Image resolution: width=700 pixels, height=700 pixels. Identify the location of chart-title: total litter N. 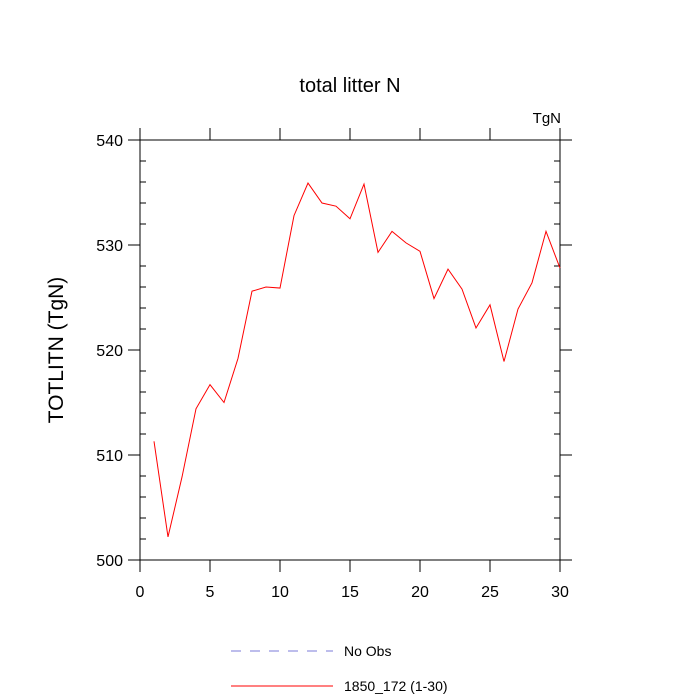
(349, 86).